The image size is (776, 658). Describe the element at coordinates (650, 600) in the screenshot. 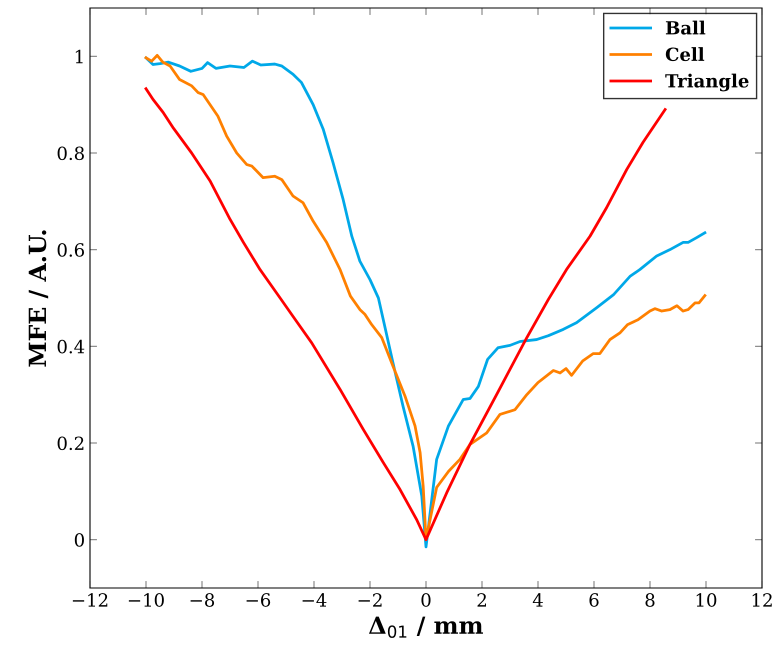

I see `x-tick-label: 8` at that location.